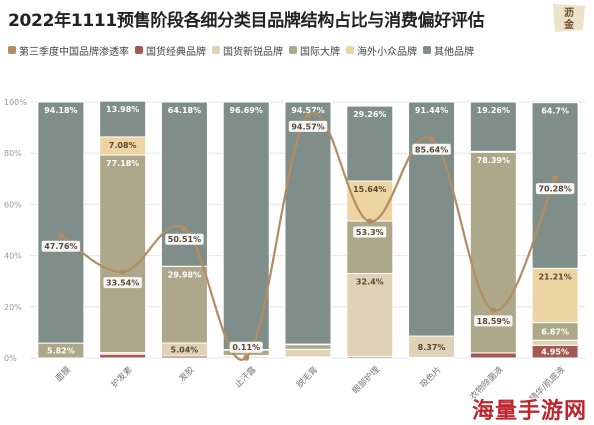 This screenshot has height=425, width=594. Describe the element at coordinates (246, 377) in the screenshot. I see `x-tick-label: 止汗露` at that location.